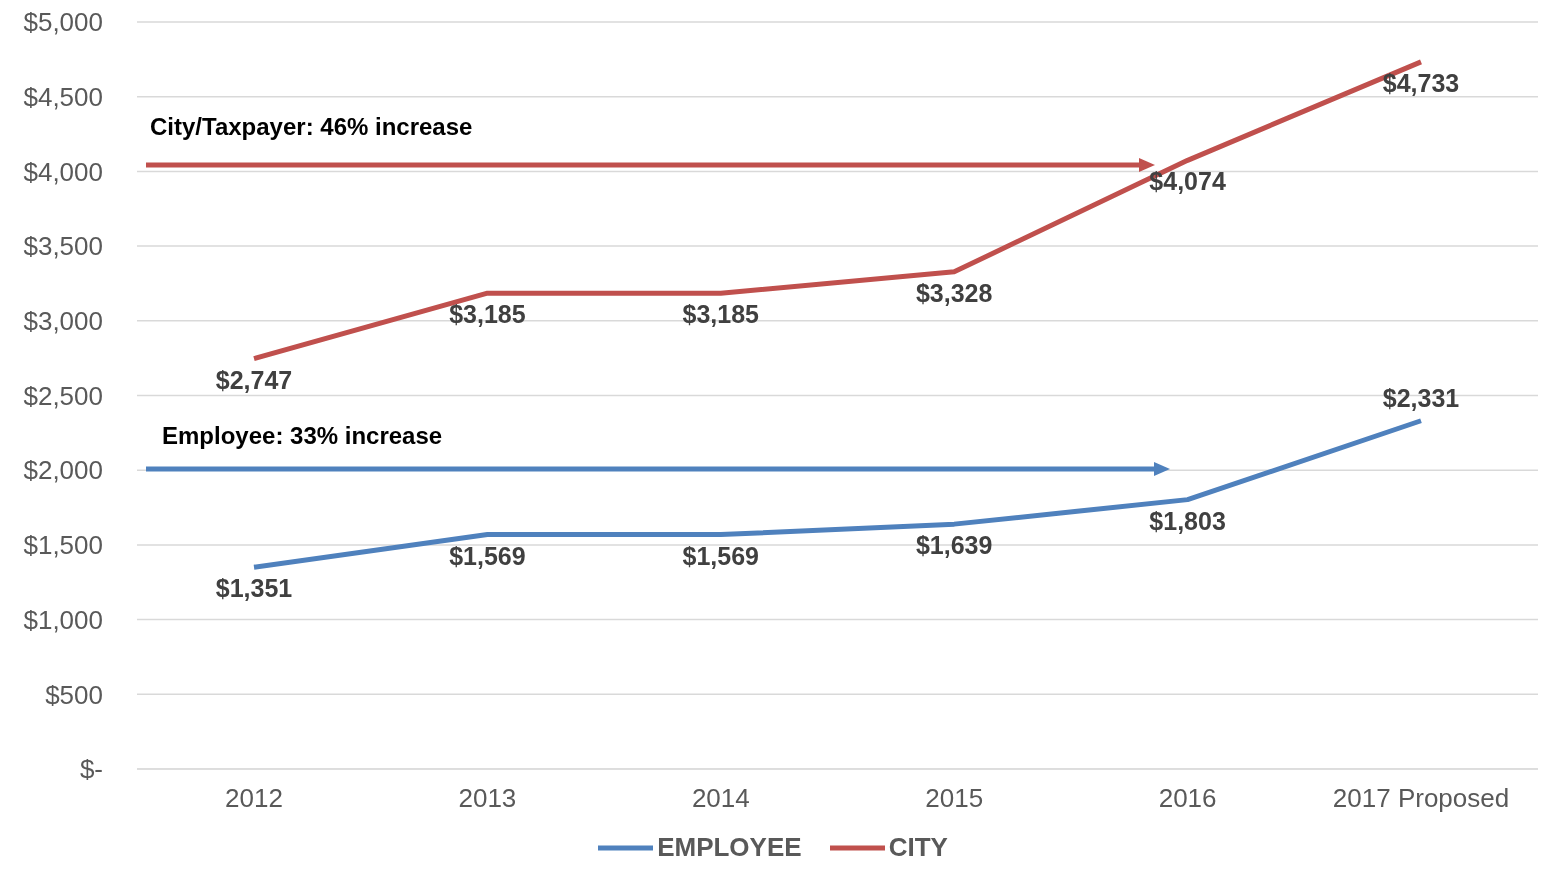 This screenshot has width=1546, height=885. Describe the element at coordinates (1421, 798) in the screenshot. I see `x-tick-label: 2017 Proposed` at that location.